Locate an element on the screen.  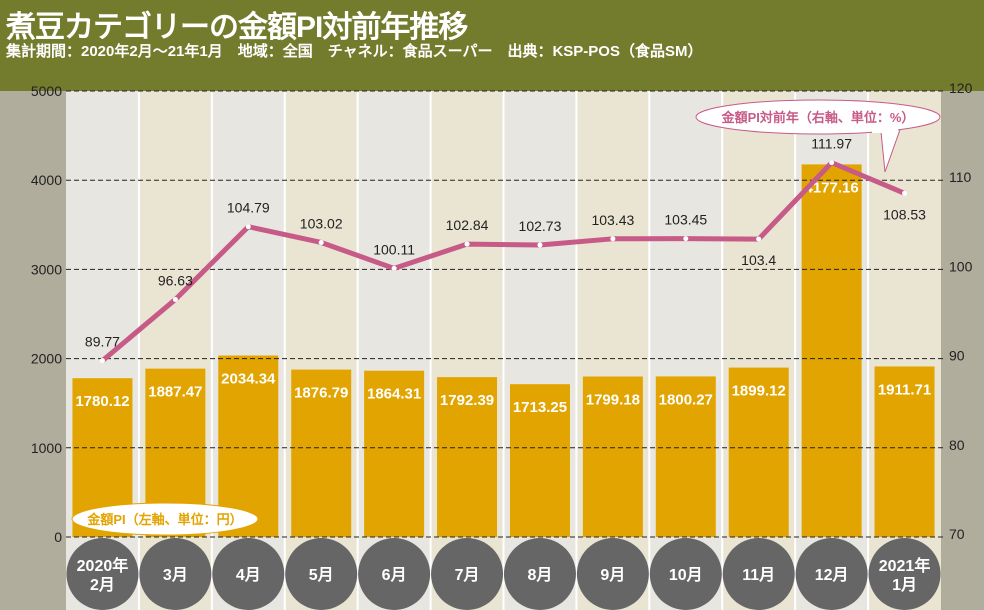
bar-value-label: 4177.16 is located at coordinates (832, 187).